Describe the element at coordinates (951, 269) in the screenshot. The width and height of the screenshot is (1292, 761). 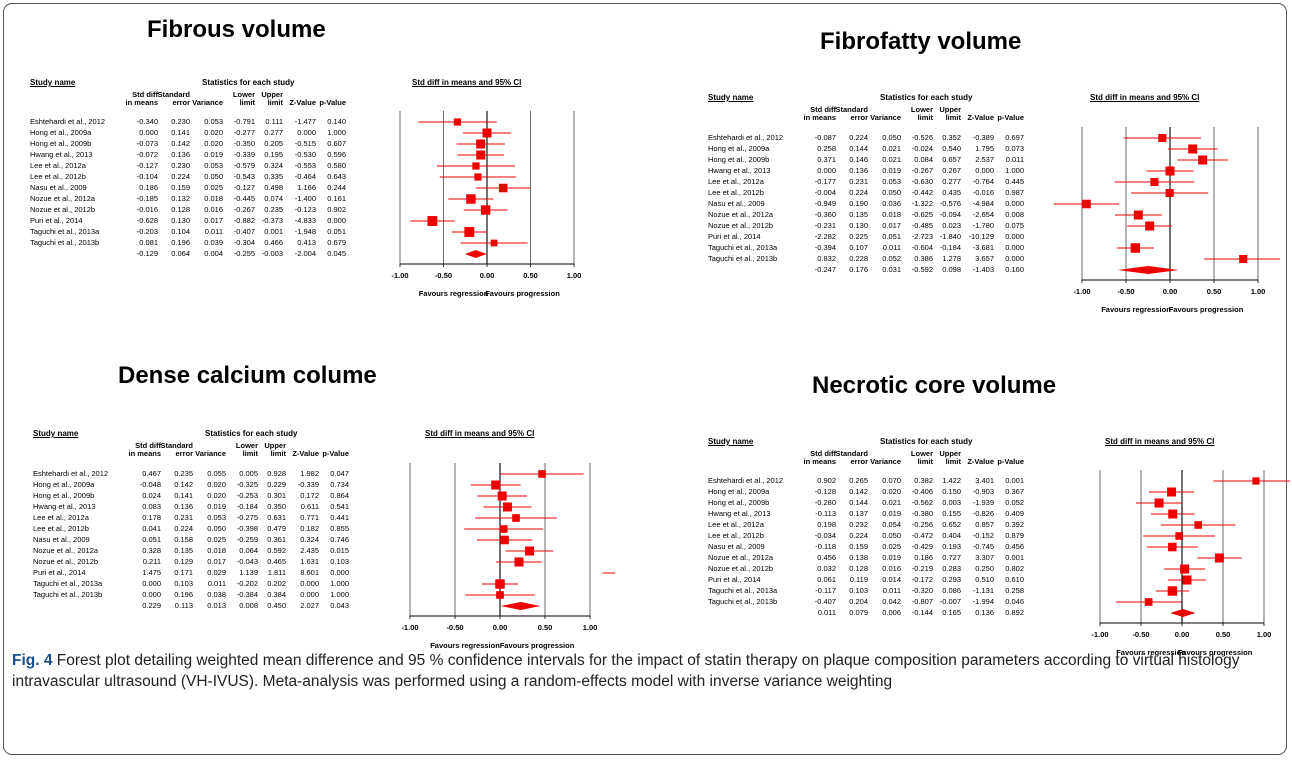
I see `stat-cell: 0.098` at that location.